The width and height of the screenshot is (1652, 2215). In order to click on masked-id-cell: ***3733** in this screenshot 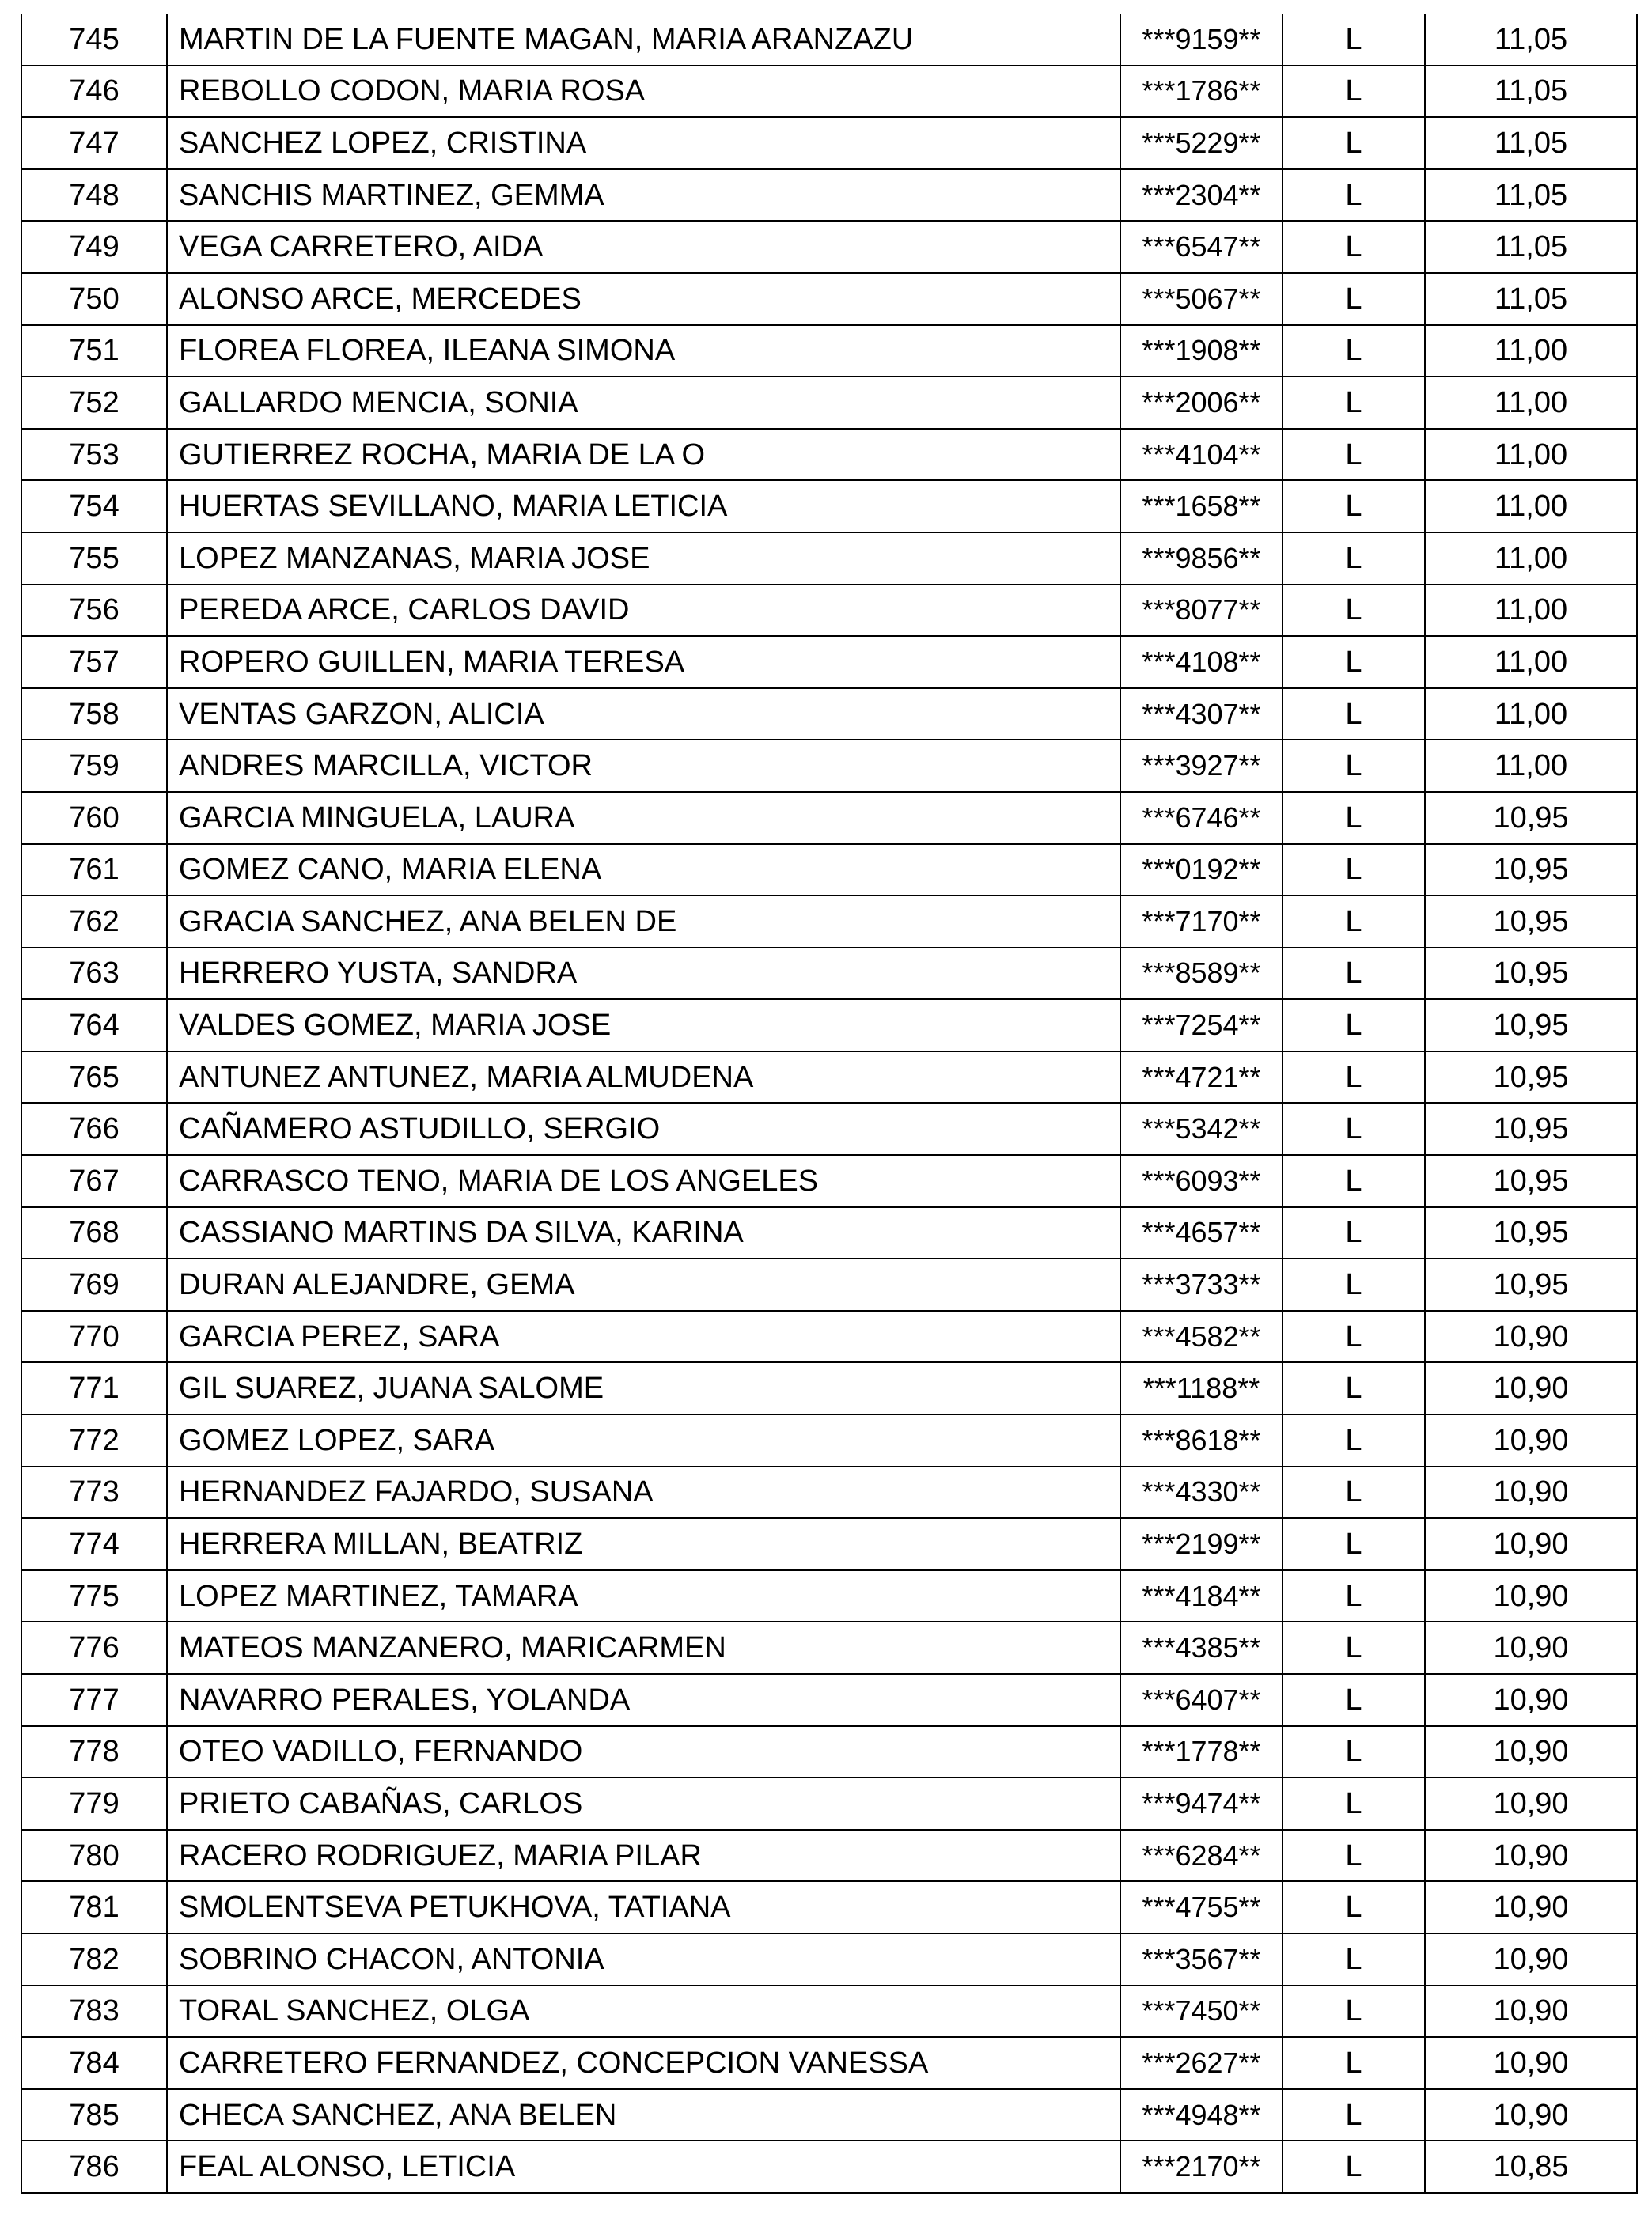, I will do `click(1201, 1285)`.